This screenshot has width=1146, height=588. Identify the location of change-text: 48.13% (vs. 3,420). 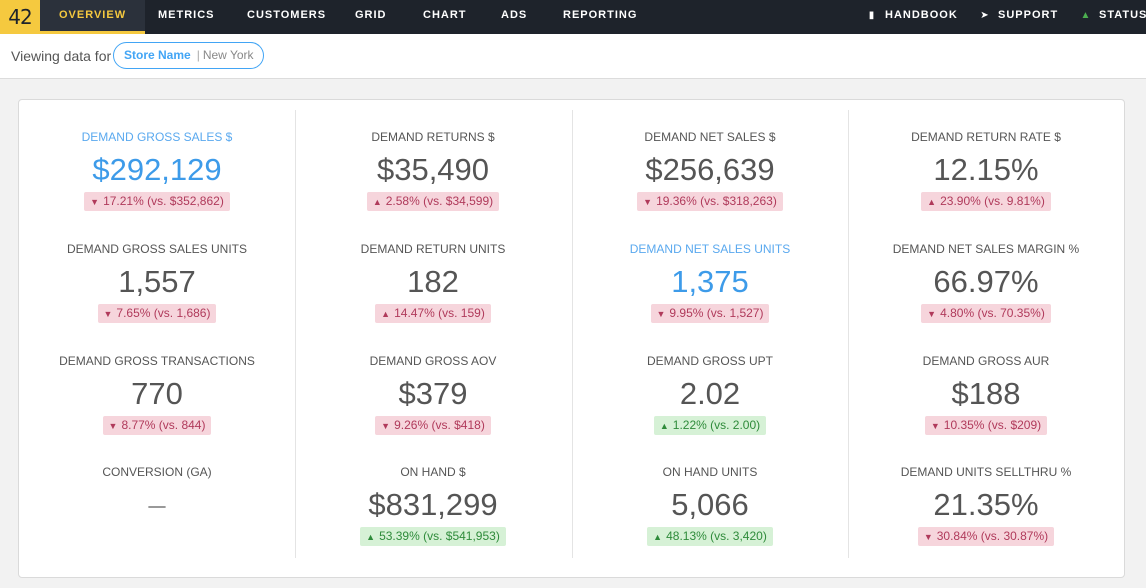
(716, 536).